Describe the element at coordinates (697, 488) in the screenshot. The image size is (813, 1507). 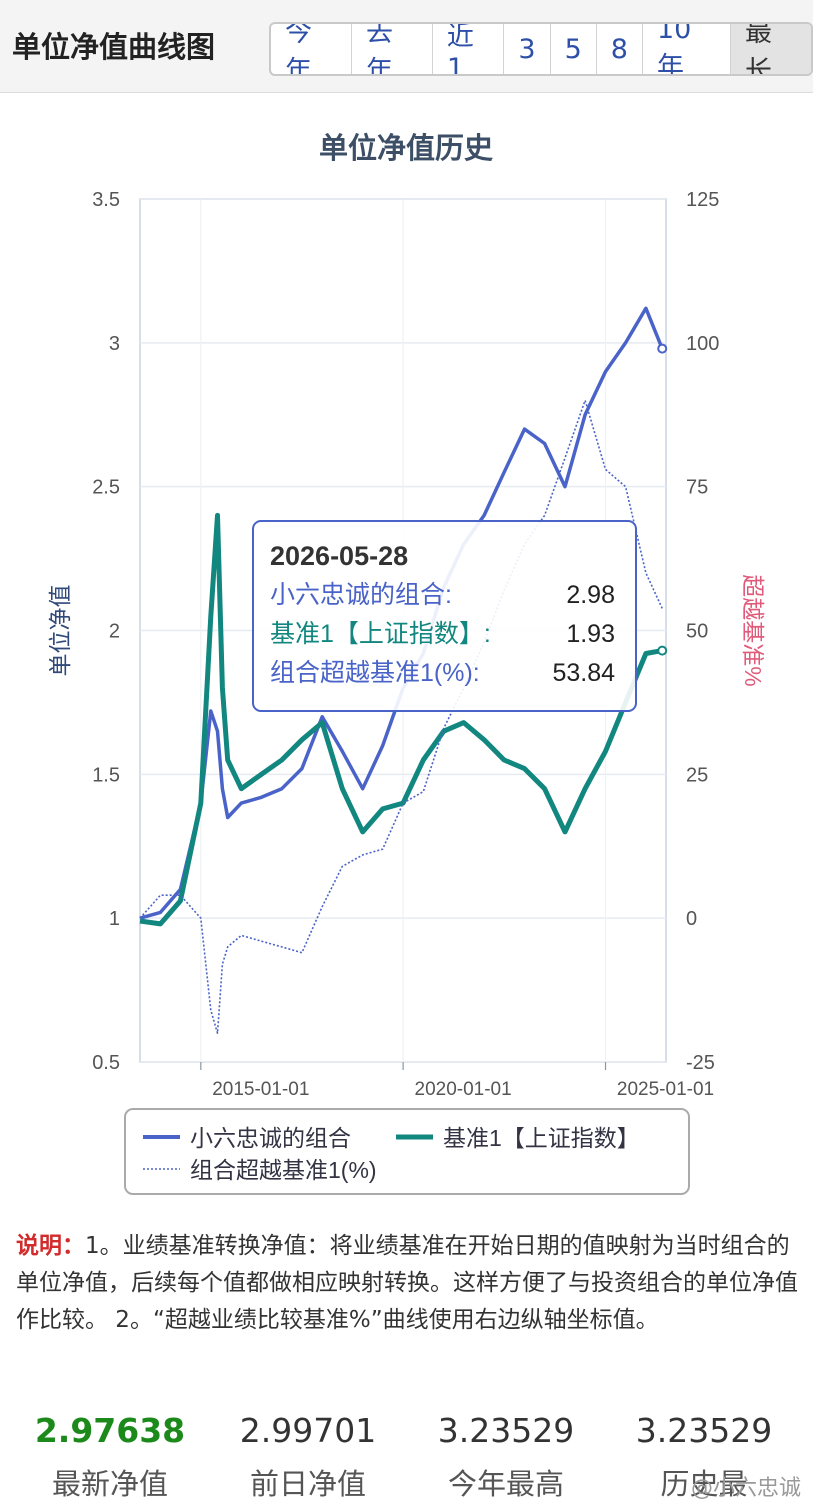
I see `y2-tick-label: 75` at that location.